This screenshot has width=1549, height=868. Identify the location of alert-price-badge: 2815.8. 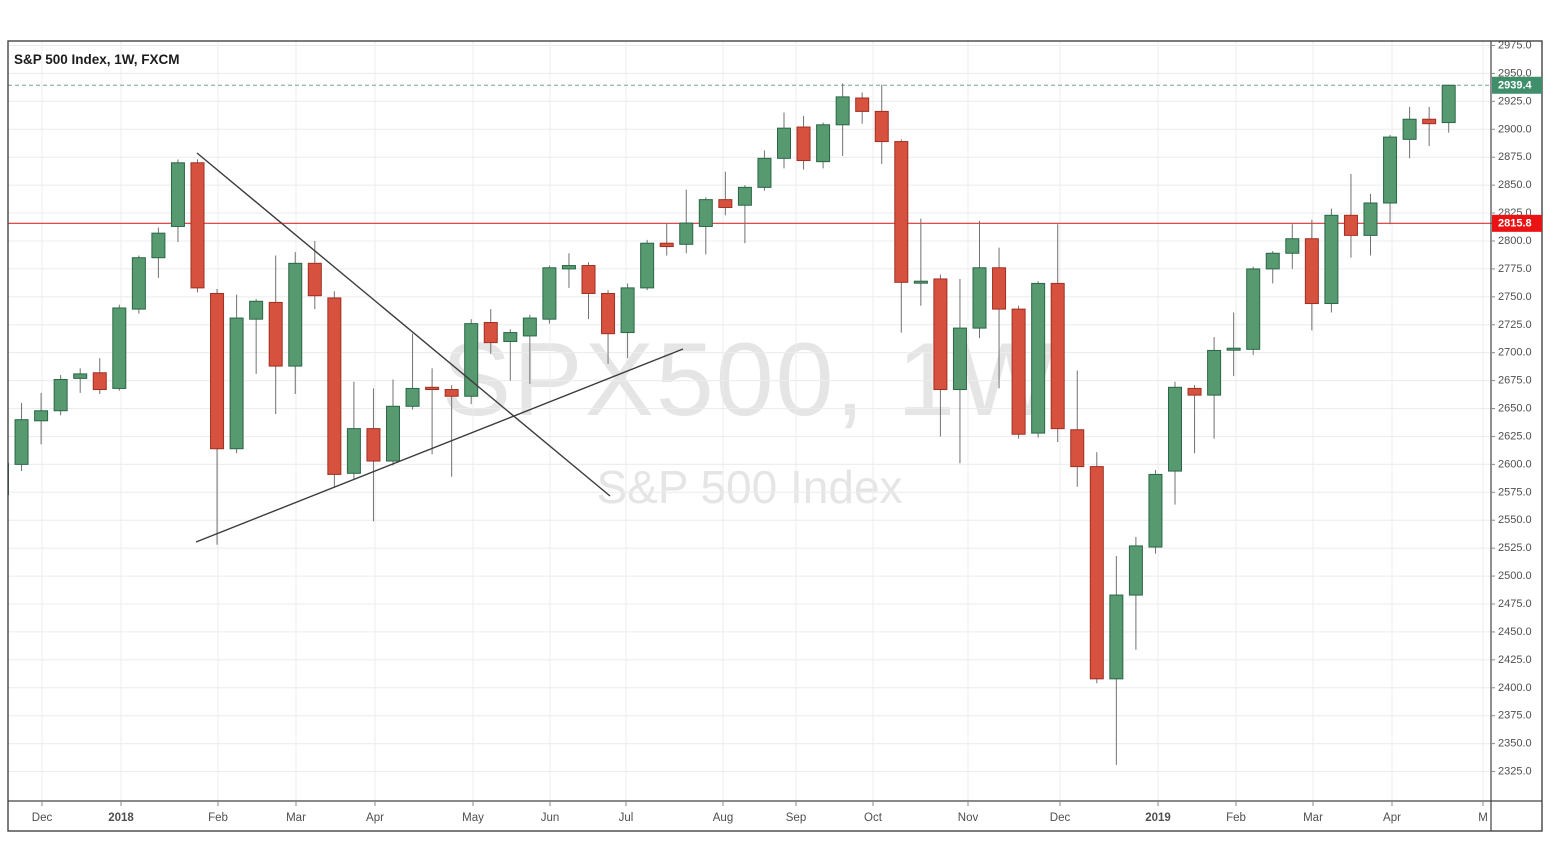
(1517, 223).